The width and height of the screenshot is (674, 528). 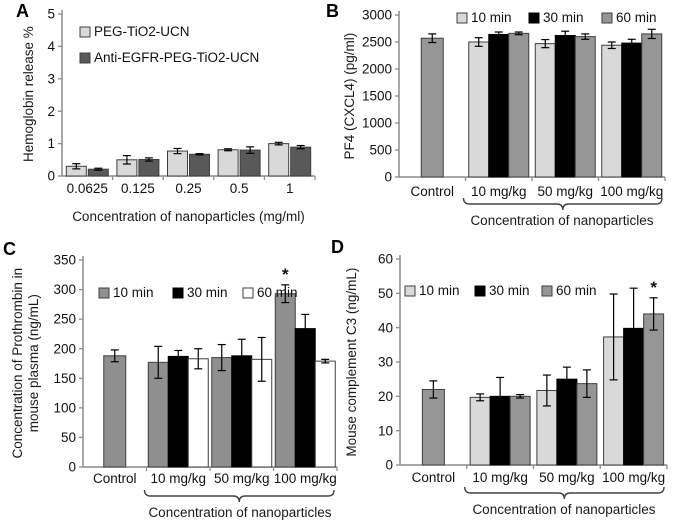 I want to click on x-category-label: 0.0625, so click(x=87, y=188).